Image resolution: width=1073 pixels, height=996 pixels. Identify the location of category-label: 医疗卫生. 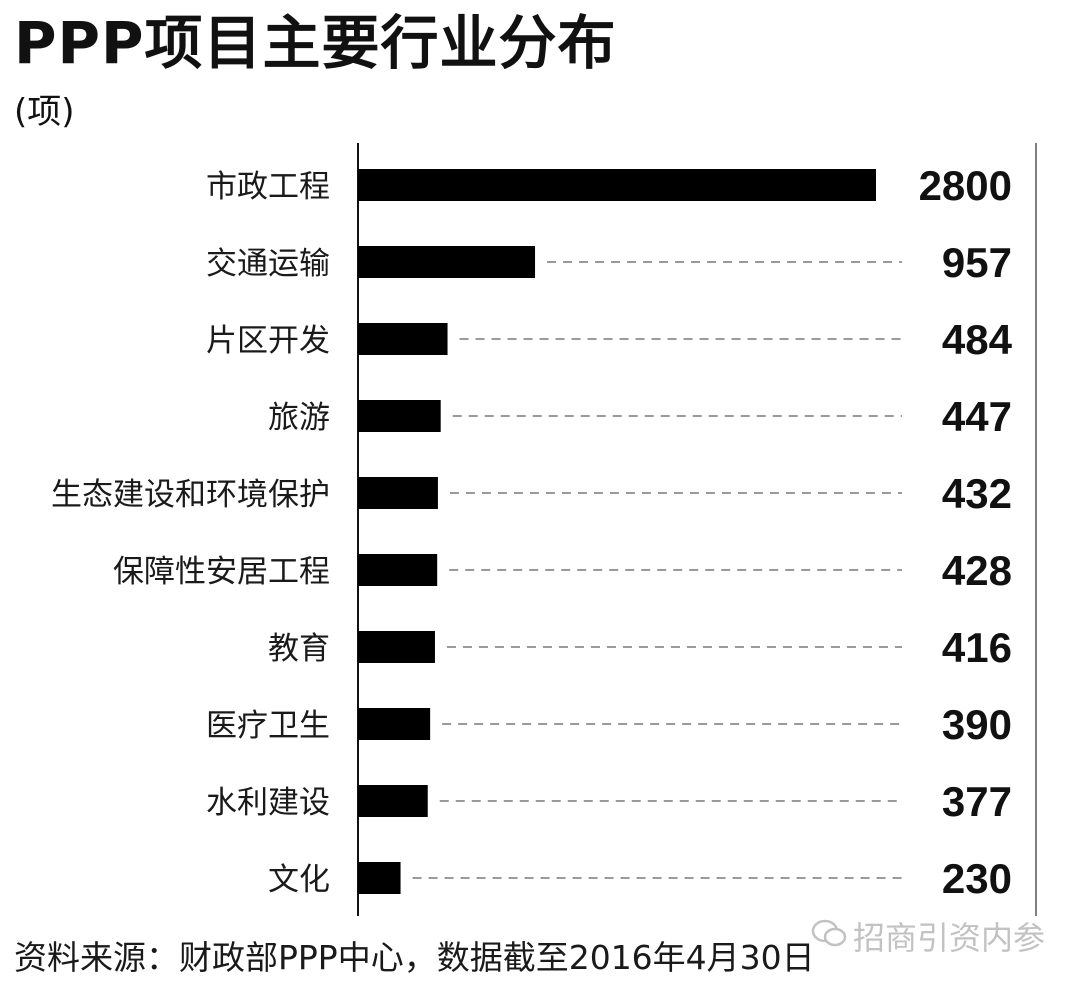
(268, 726).